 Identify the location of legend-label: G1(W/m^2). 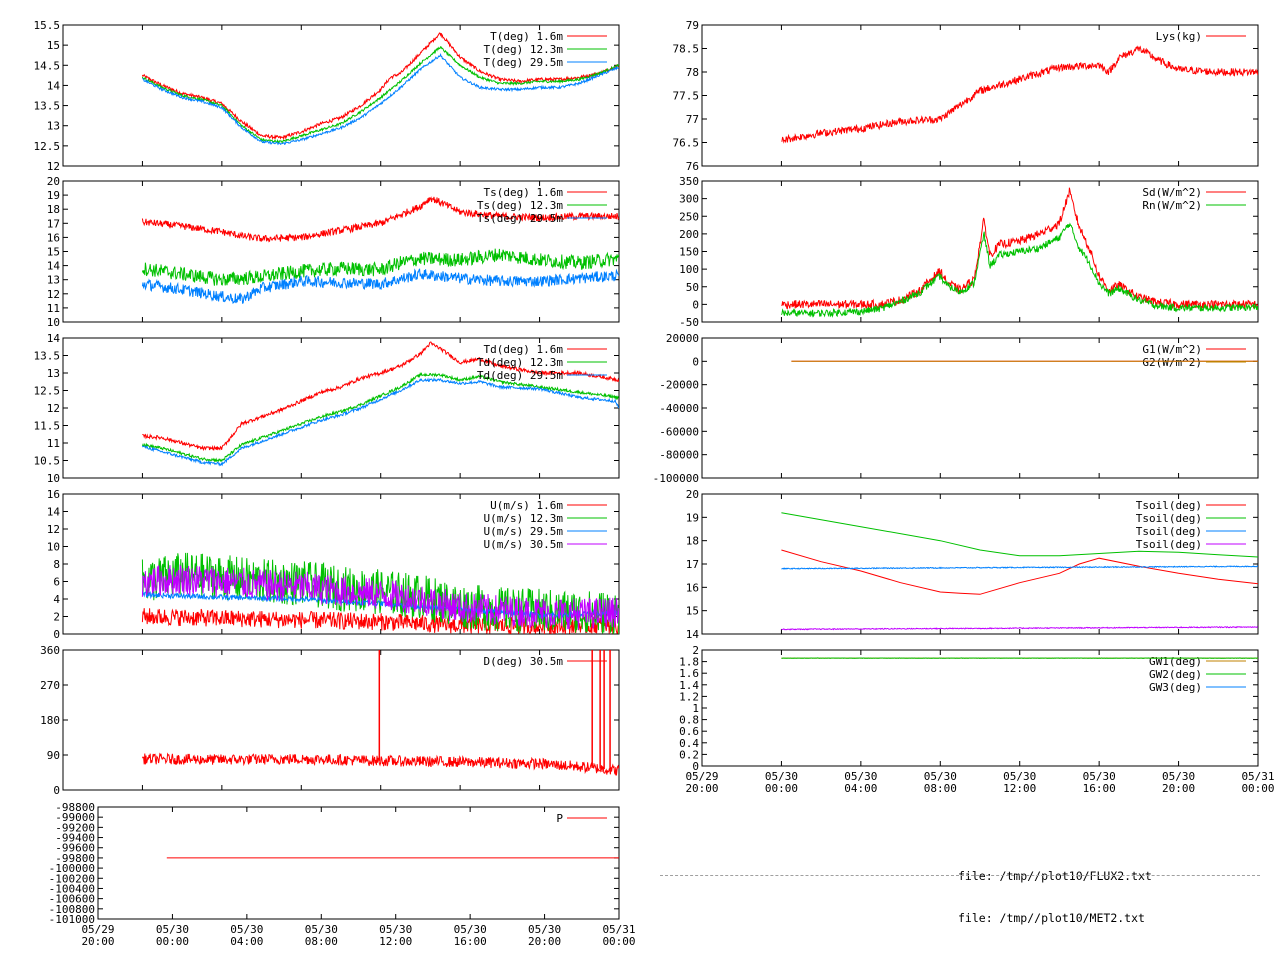
(1172, 349).